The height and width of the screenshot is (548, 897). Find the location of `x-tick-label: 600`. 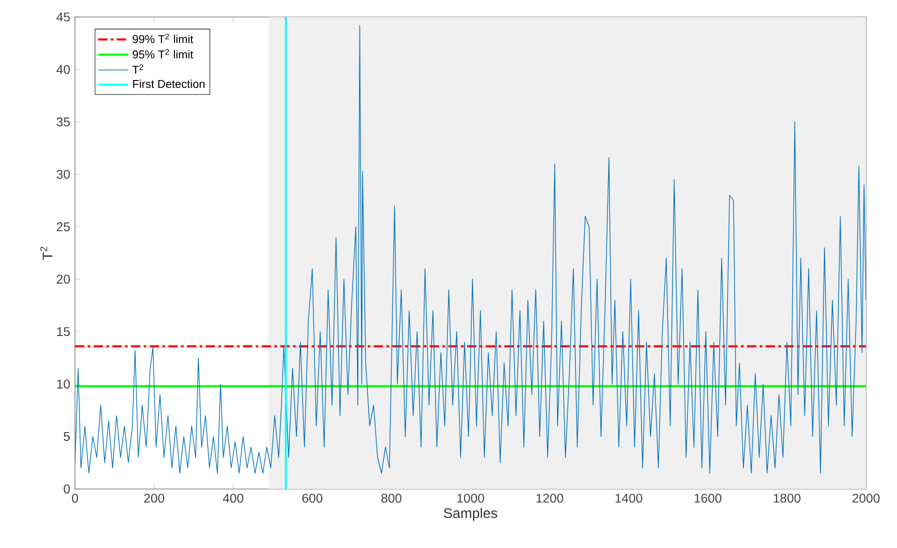

x-tick-label: 600 is located at coordinates (312, 498).